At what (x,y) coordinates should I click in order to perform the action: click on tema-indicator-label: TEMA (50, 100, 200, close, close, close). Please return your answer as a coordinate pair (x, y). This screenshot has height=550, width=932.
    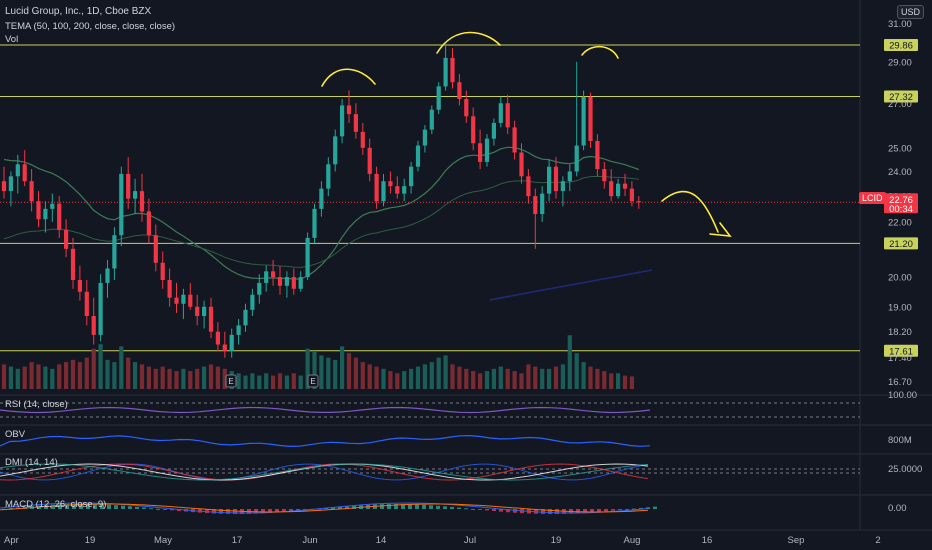
    Looking at the image, I should click on (90, 26).